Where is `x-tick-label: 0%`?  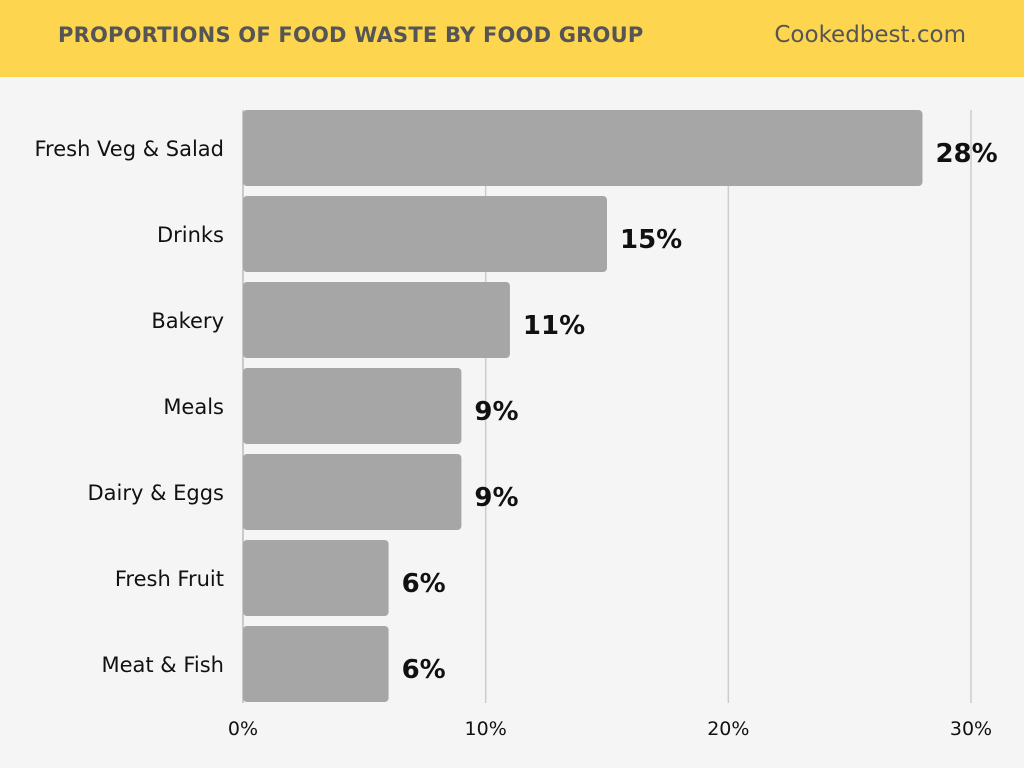 x-tick-label: 0% is located at coordinates (243, 729).